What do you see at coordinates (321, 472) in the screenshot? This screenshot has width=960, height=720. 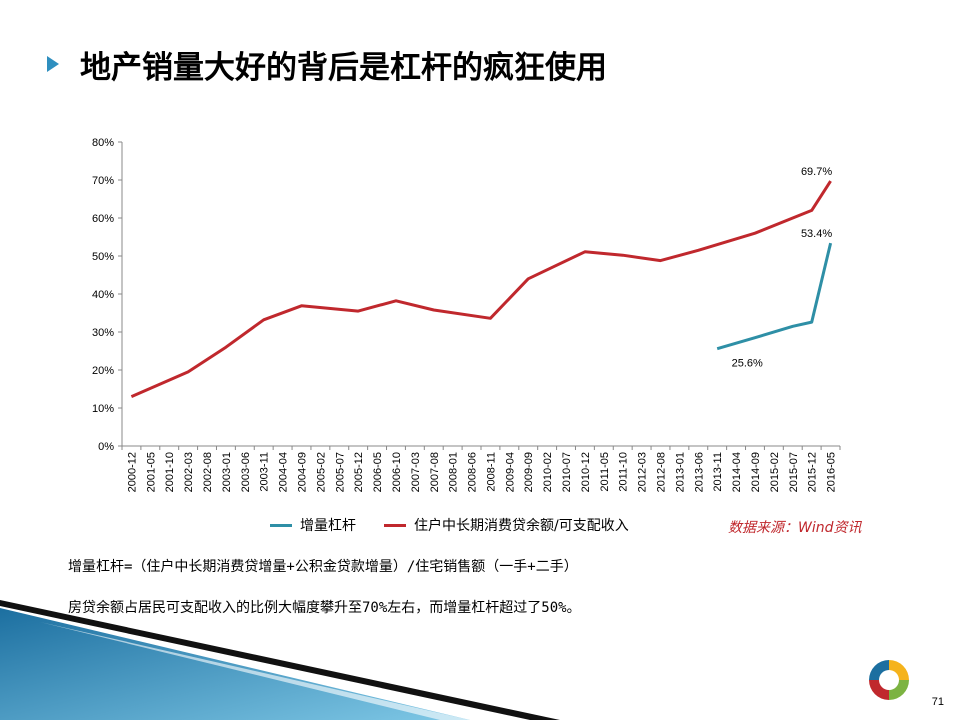 I see `x-tick-label: 2005-02` at bounding box center [321, 472].